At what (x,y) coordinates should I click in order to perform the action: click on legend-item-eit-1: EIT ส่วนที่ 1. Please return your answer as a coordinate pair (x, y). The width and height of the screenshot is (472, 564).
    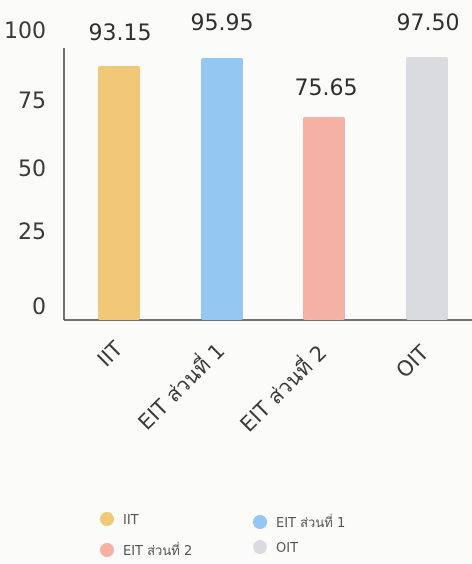
    Looking at the image, I should click on (299, 522).